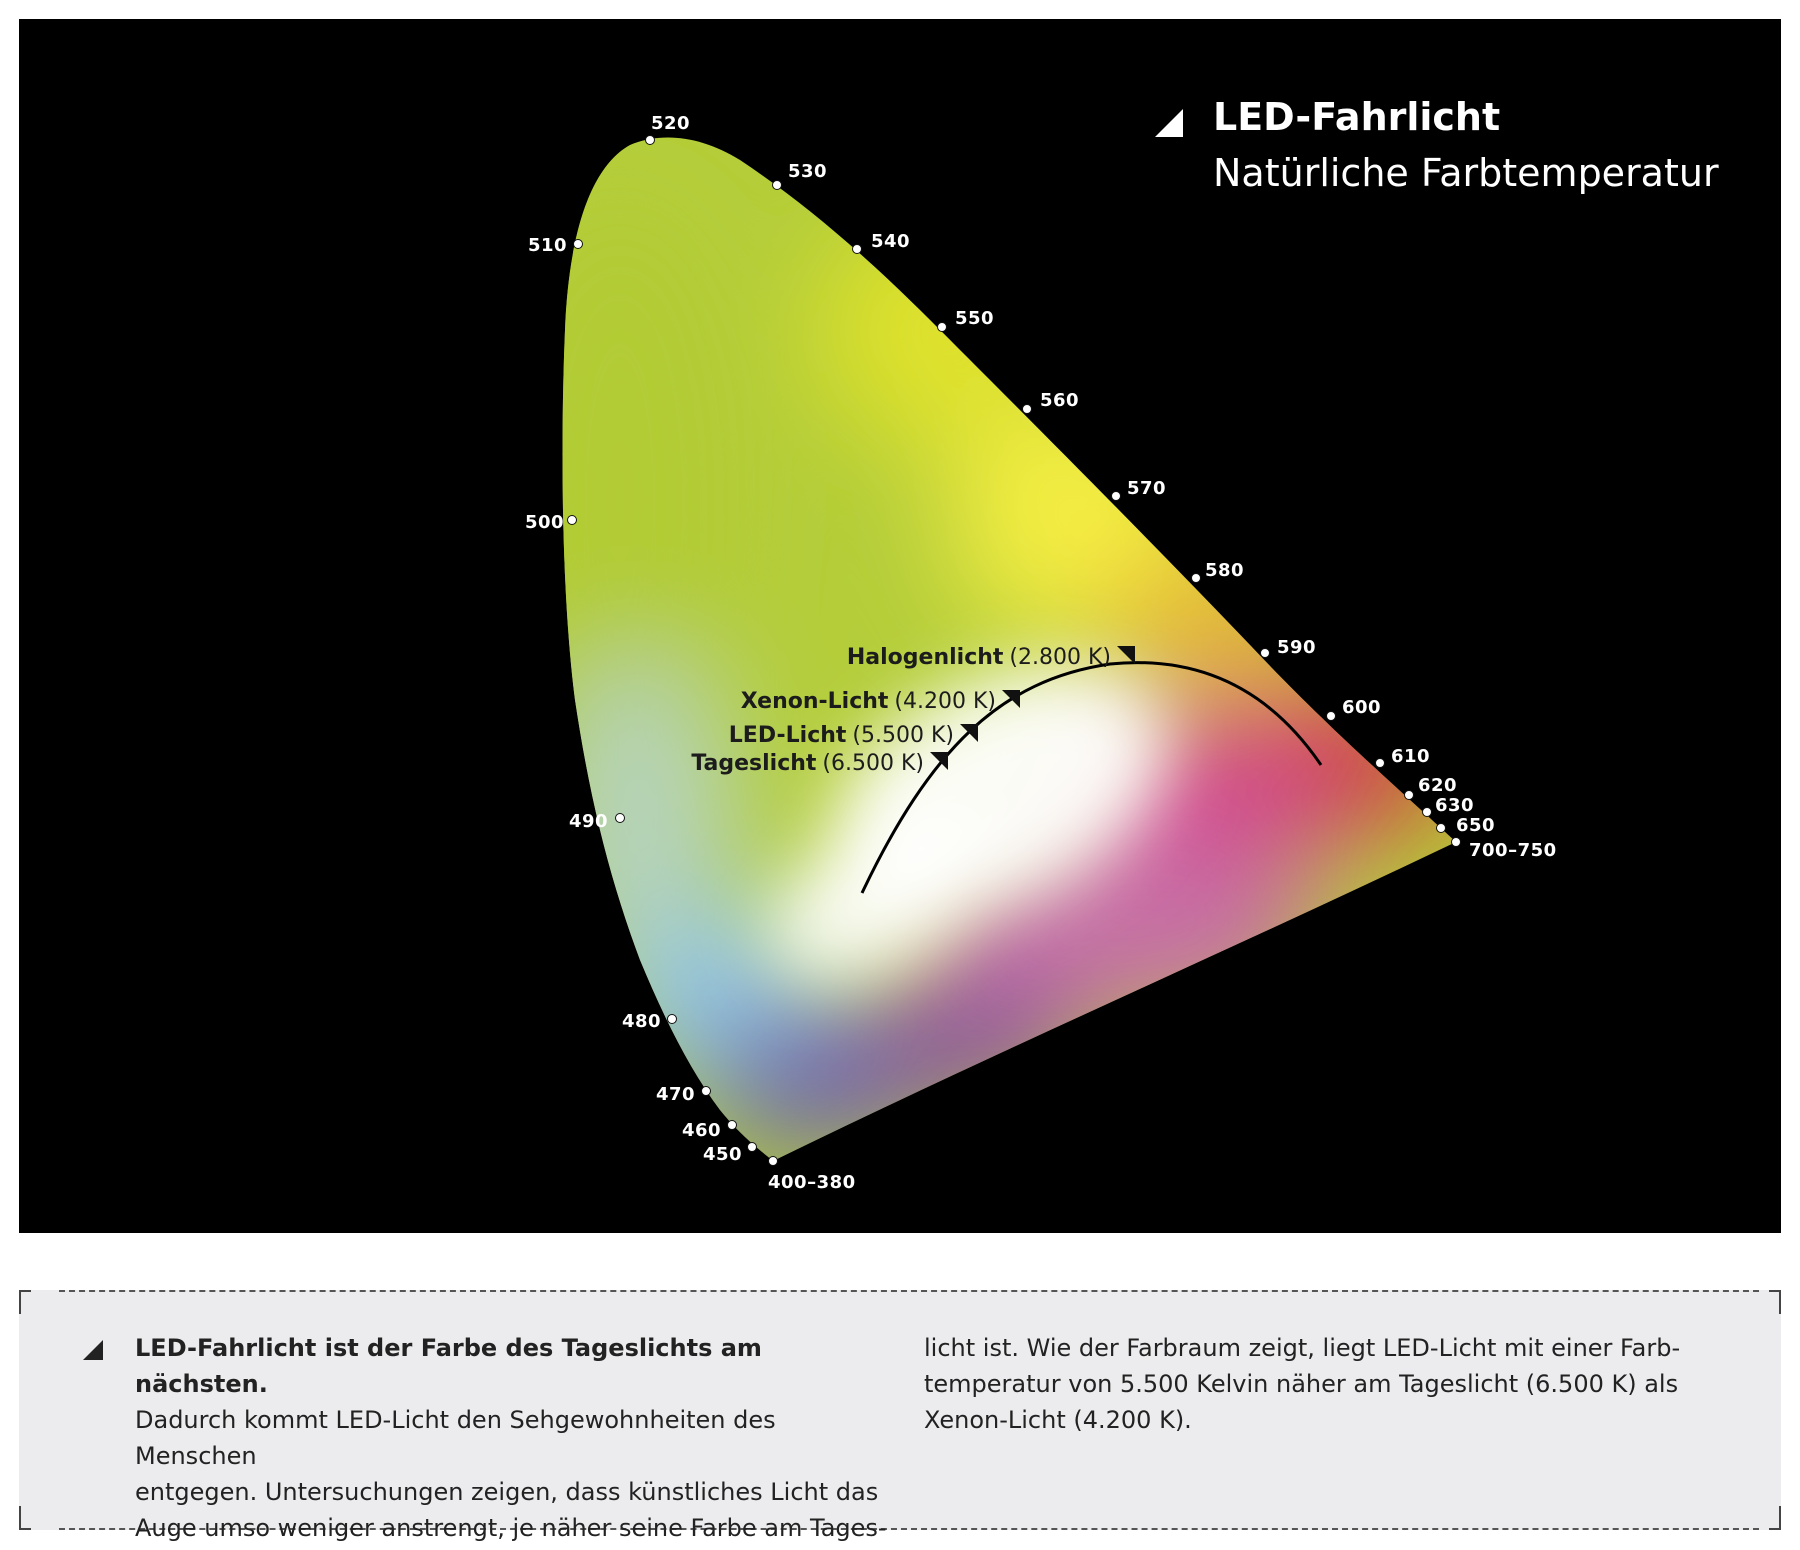 The image size is (1800, 1550). Describe the element at coordinates (641, 1021) in the screenshot. I see `wavelength-label: 480` at that location.